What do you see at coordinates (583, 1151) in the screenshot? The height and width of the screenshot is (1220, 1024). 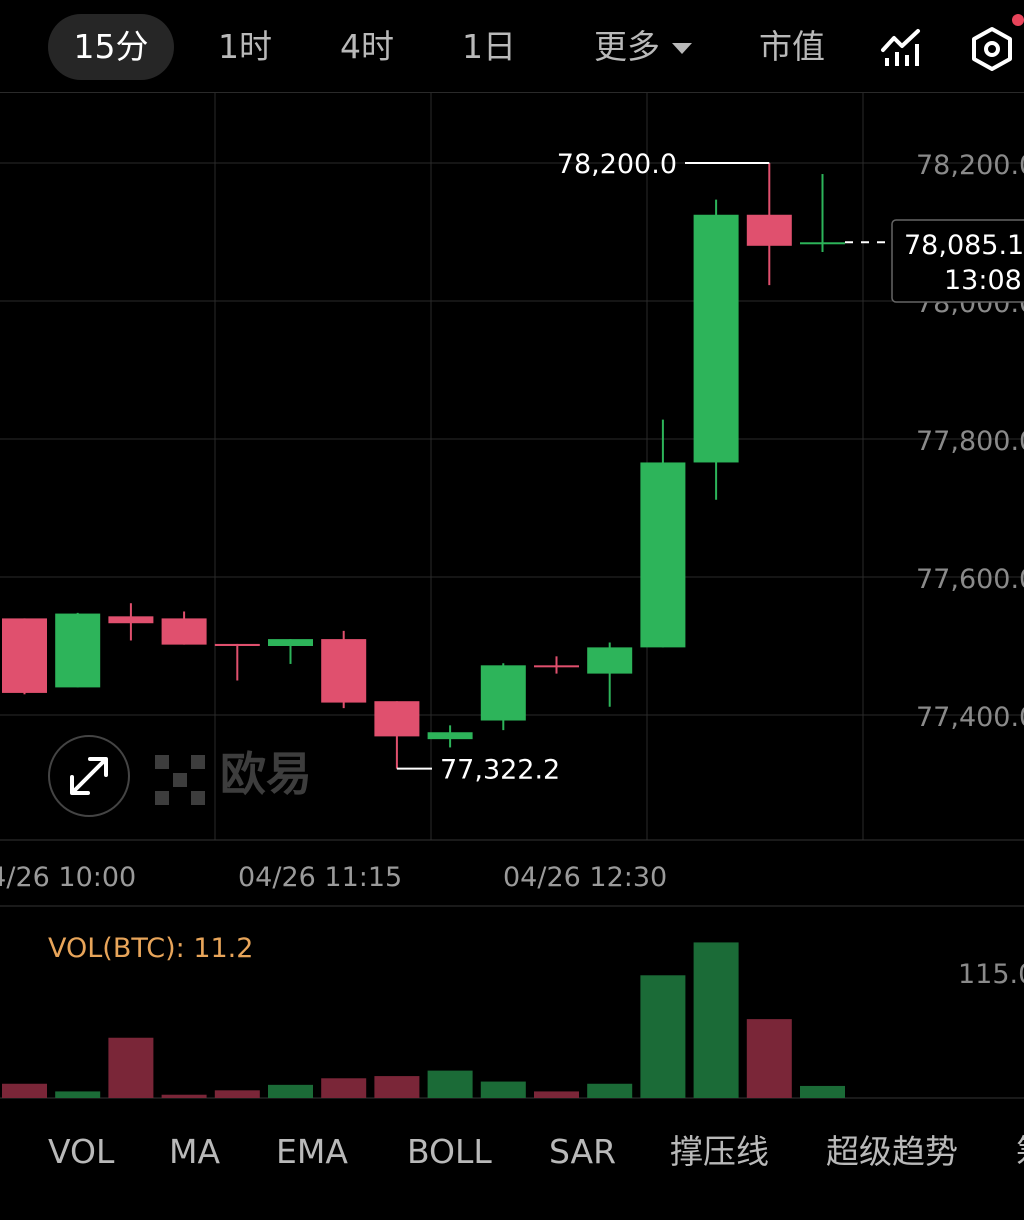 I see `indicator-sar: SAR` at bounding box center [583, 1151].